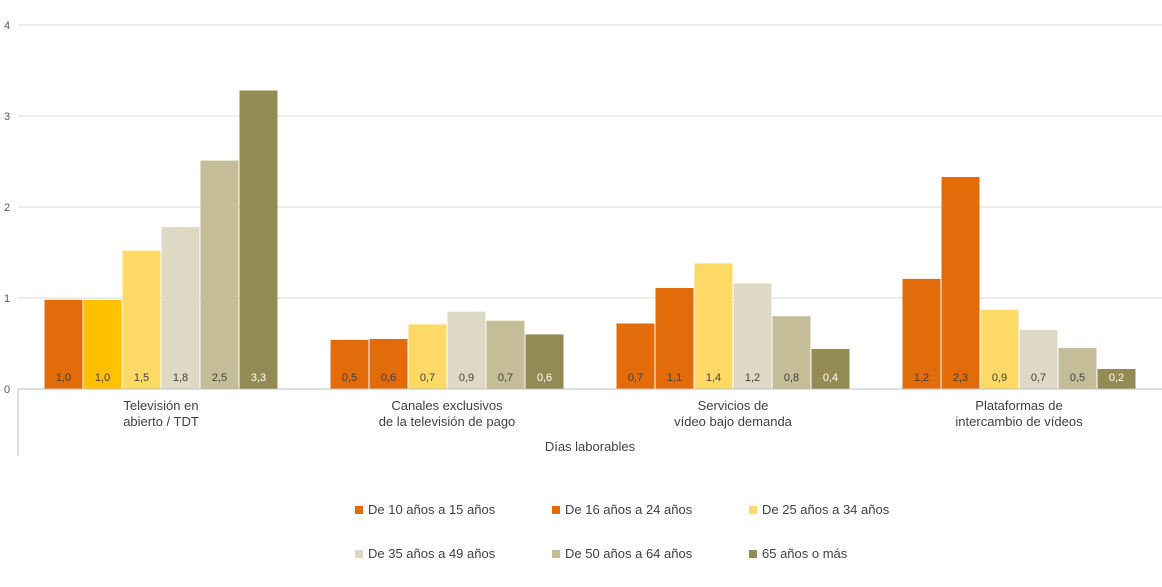 Image resolution: width=1162 pixels, height=587 pixels. I want to click on data-label: 1,8, so click(180, 378).